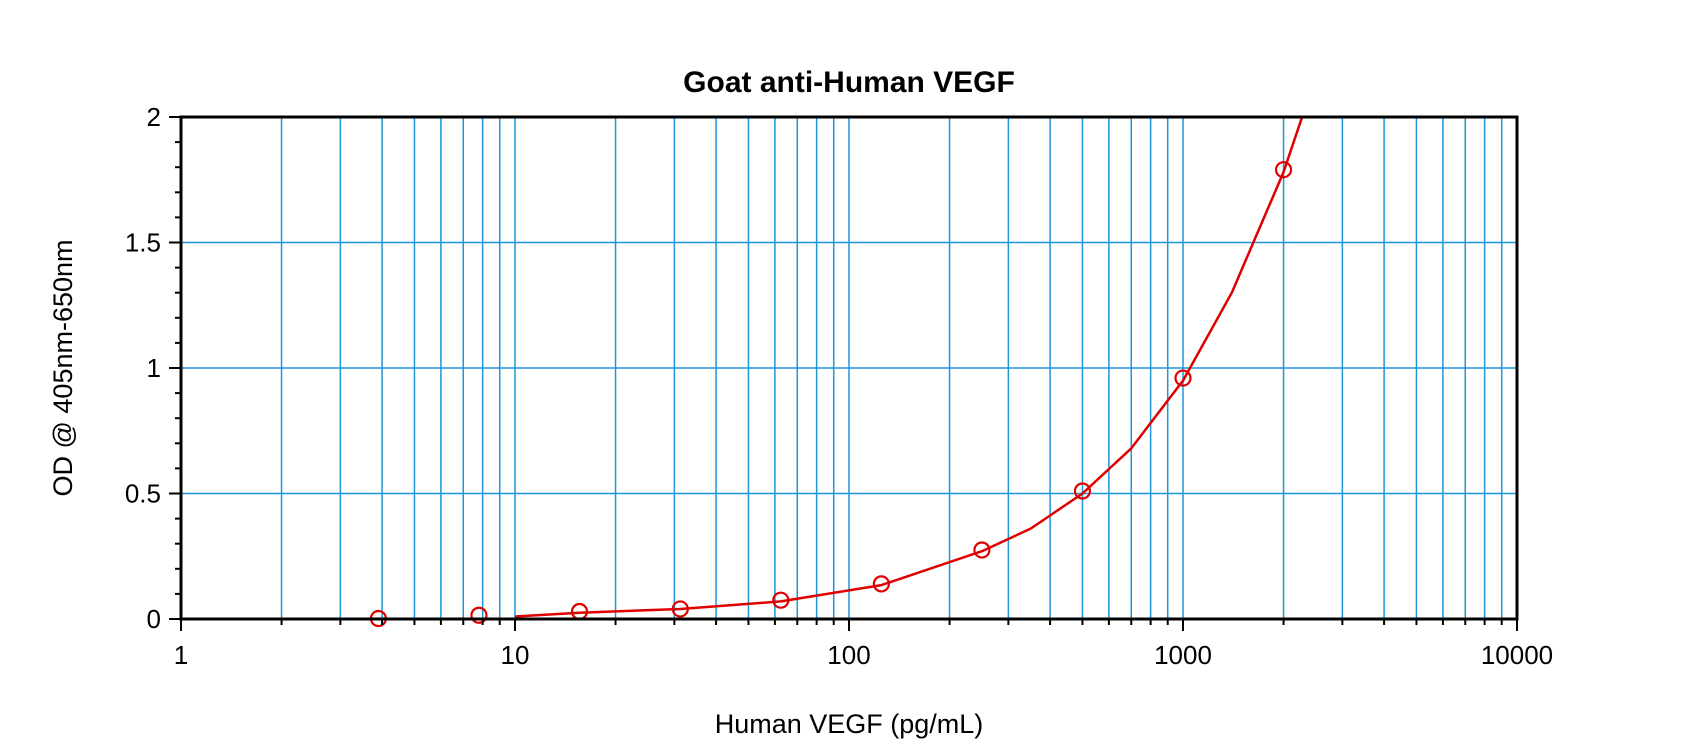 The height and width of the screenshot is (745, 1700). I want to click on x-tick-label: 10000, so click(1517, 655).